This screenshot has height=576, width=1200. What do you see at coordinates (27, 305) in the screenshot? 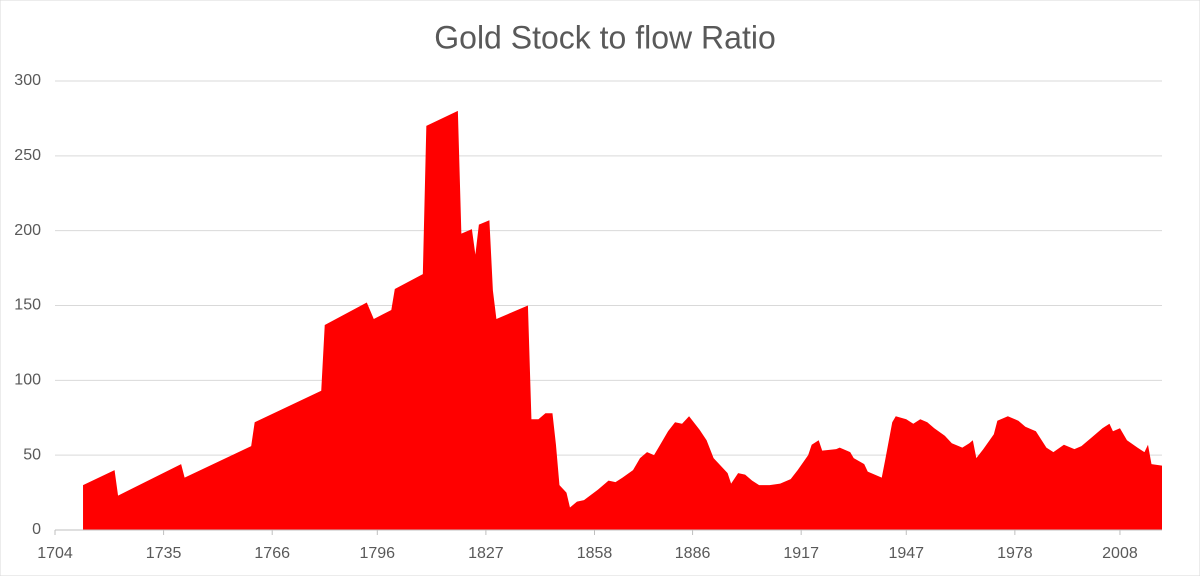
I see `y-tick-label: 150` at bounding box center [27, 305].